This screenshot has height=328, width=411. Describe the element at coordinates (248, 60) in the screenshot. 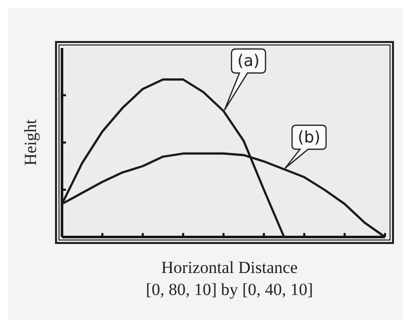

I see `text: (a)` at that location.